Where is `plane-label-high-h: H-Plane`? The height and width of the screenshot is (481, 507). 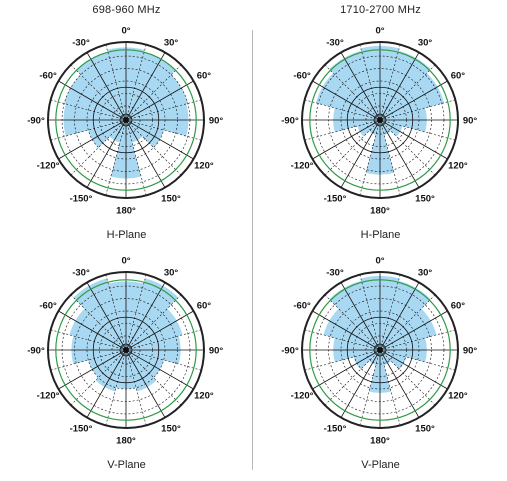
plane-label-high-h: H-Plane is located at coordinates (380, 235).